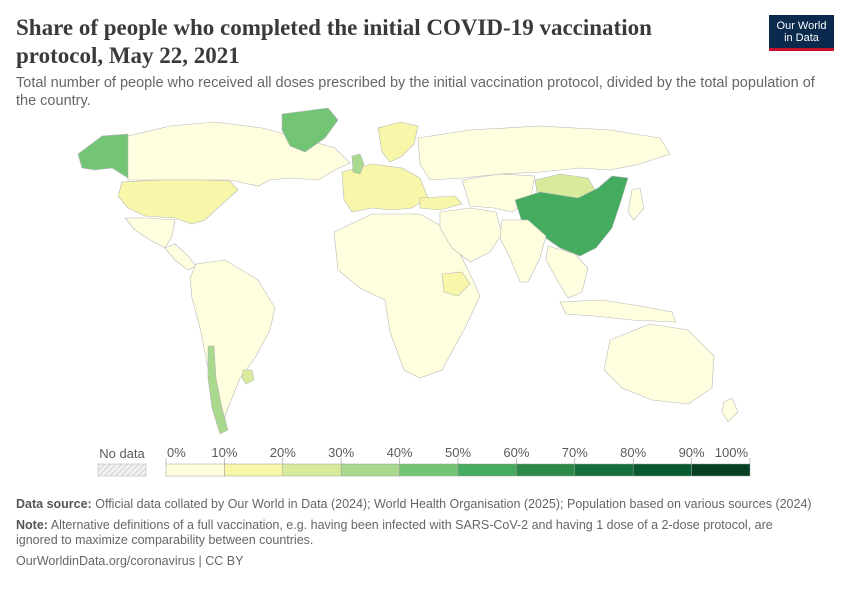 The height and width of the screenshot is (600, 850). What do you see at coordinates (130, 561) in the screenshot?
I see `source-url-link: OurWorldinData.org/coronavirus | CC BY` at bounding box center [130, 561].